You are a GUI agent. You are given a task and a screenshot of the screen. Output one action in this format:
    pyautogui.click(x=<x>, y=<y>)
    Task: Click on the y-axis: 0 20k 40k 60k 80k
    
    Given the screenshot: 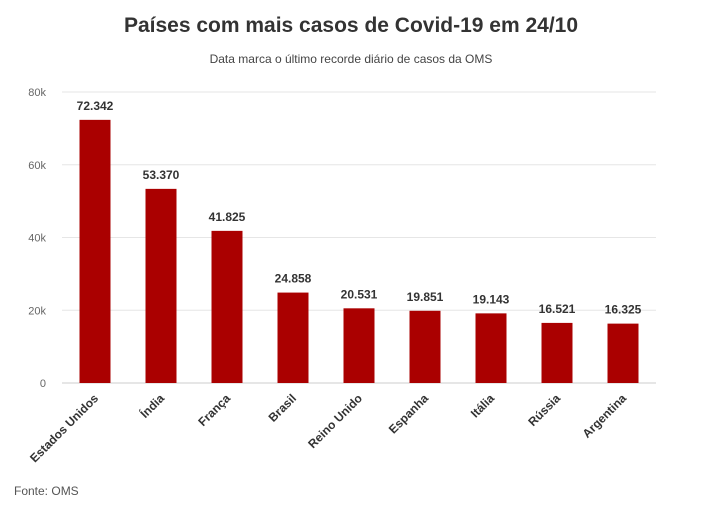 What is the action you would take?
    pyautogui.click(x=37, y=238)
    